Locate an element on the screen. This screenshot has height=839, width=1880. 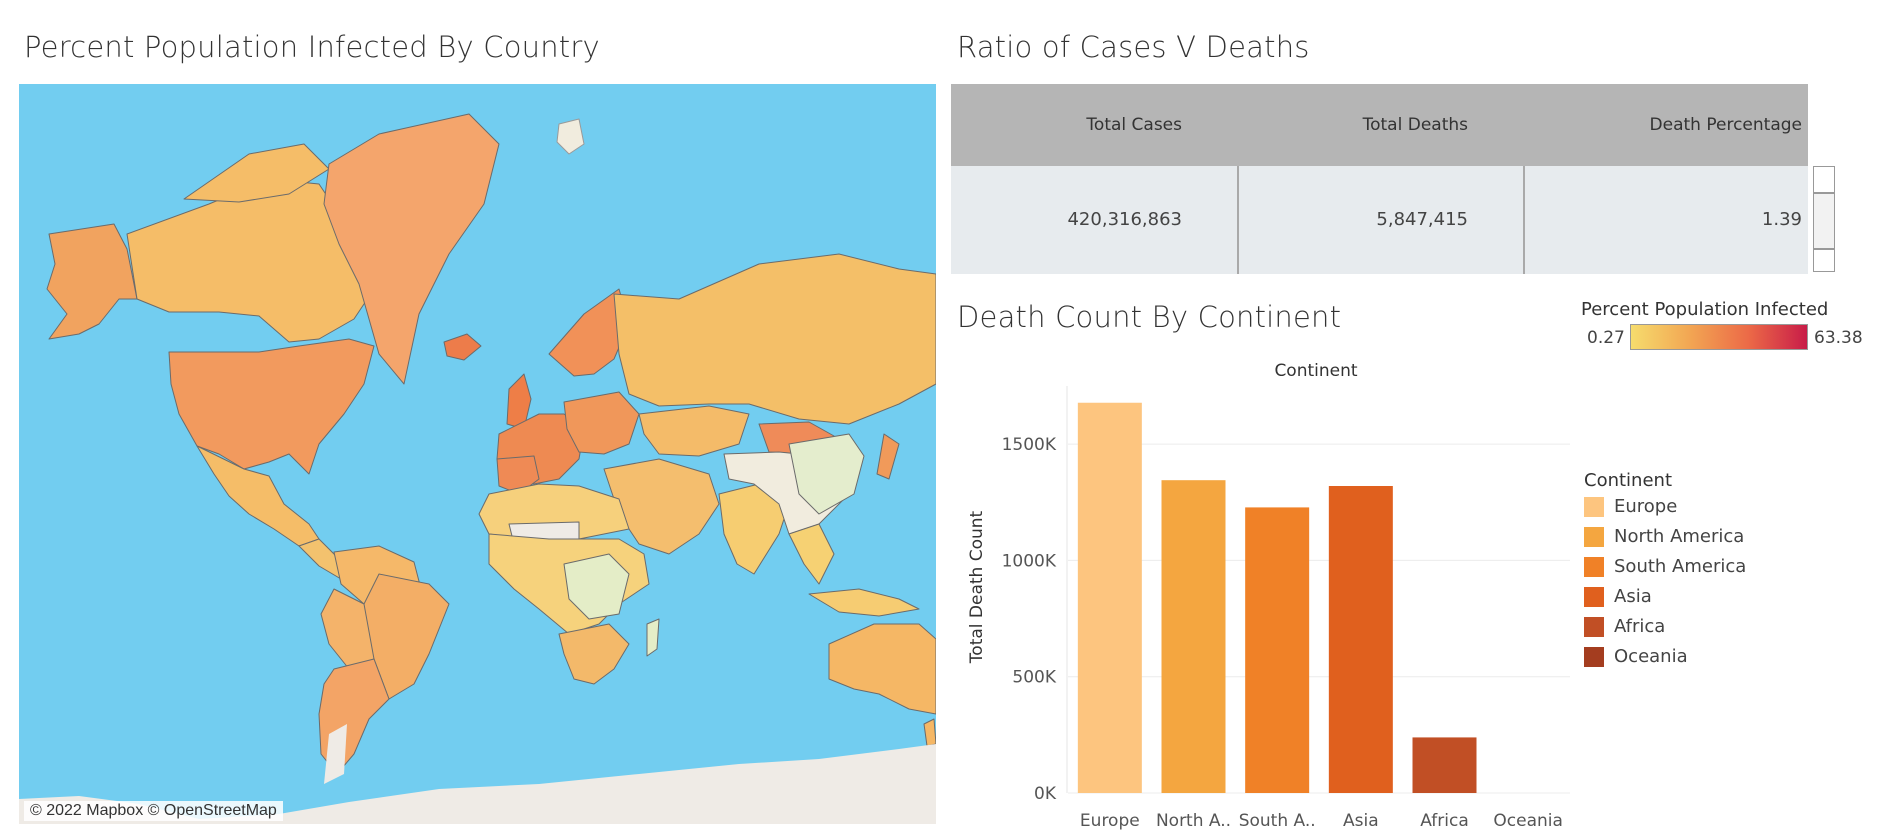
bar-north-america is located at coordinates (1193, 636).